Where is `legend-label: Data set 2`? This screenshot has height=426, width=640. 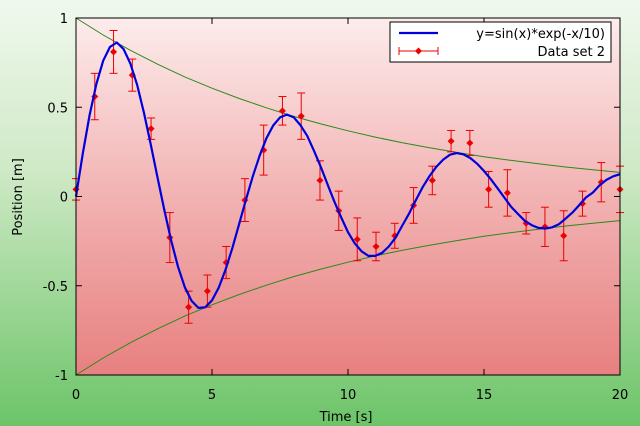
legend-label: Data set 2 is located at coordinates (571, 52).